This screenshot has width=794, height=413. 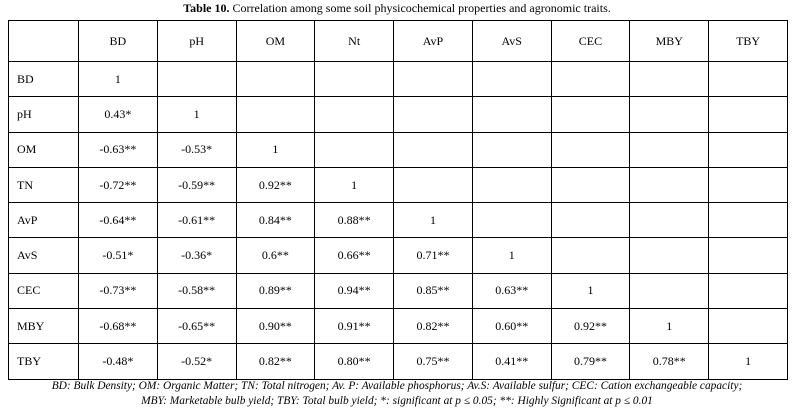 What do you see at coordinates (118, 255) in the screenshot?
I see `table-cell: -0.51*` at bounding box center [118, 255].